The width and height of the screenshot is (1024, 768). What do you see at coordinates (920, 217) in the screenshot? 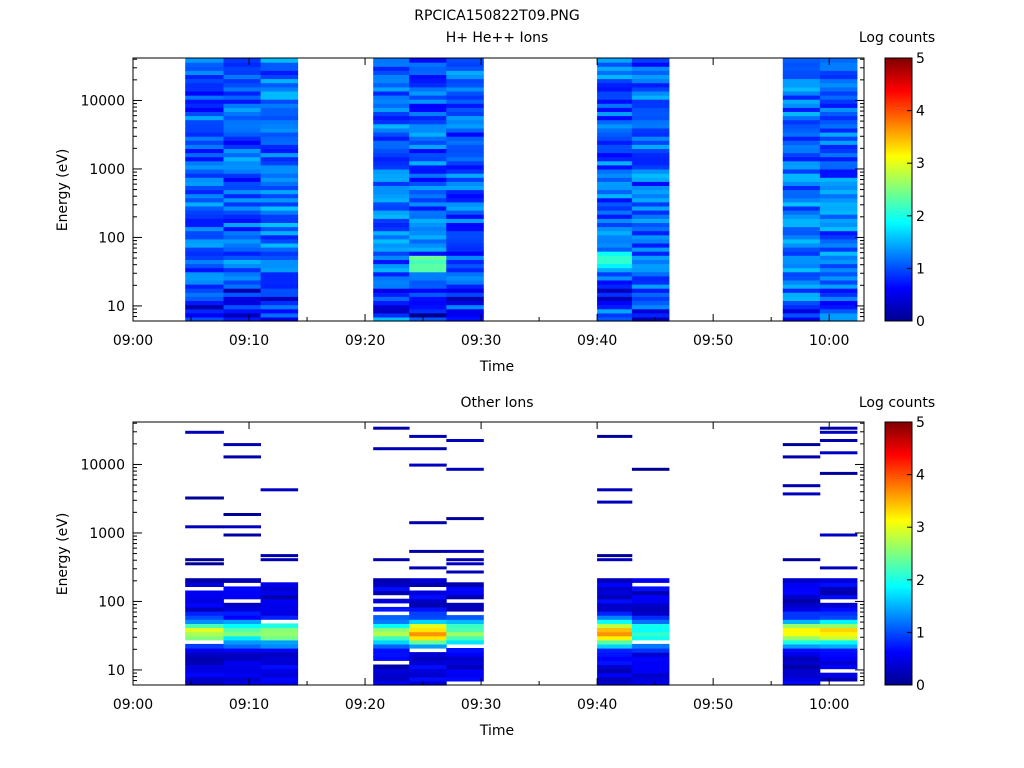
I see `colorbar-tick-label: 2` at bounding box center [920, 217].